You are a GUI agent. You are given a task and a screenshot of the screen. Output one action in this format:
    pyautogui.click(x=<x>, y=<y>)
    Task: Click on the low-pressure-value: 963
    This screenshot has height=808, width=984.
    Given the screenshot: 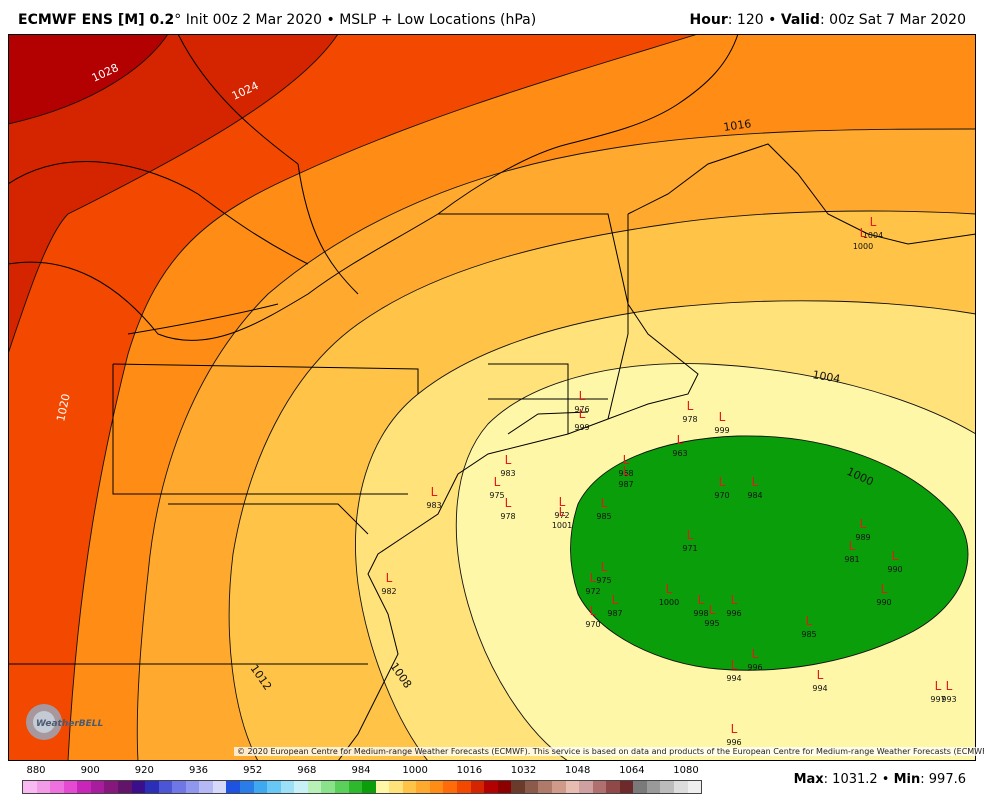 What is the action you would take?
    pyautogui.click(x=679, y=453)
    